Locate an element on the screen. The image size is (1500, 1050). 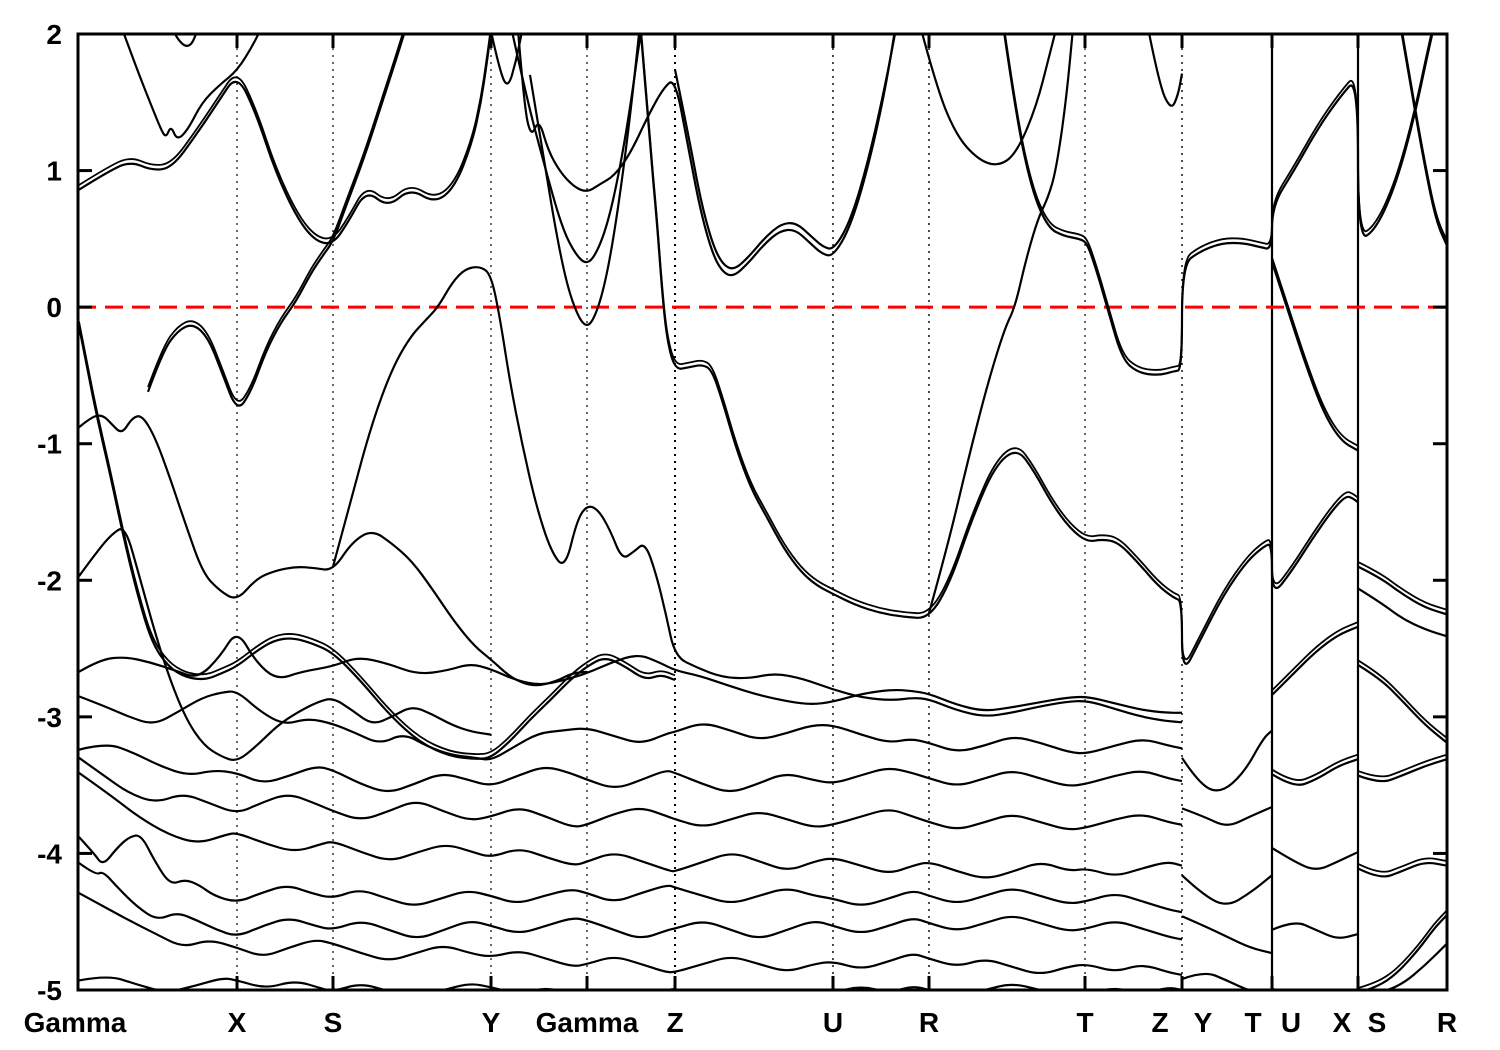
y-axis-tick-label: -5 is located at coordinates (49, 990).